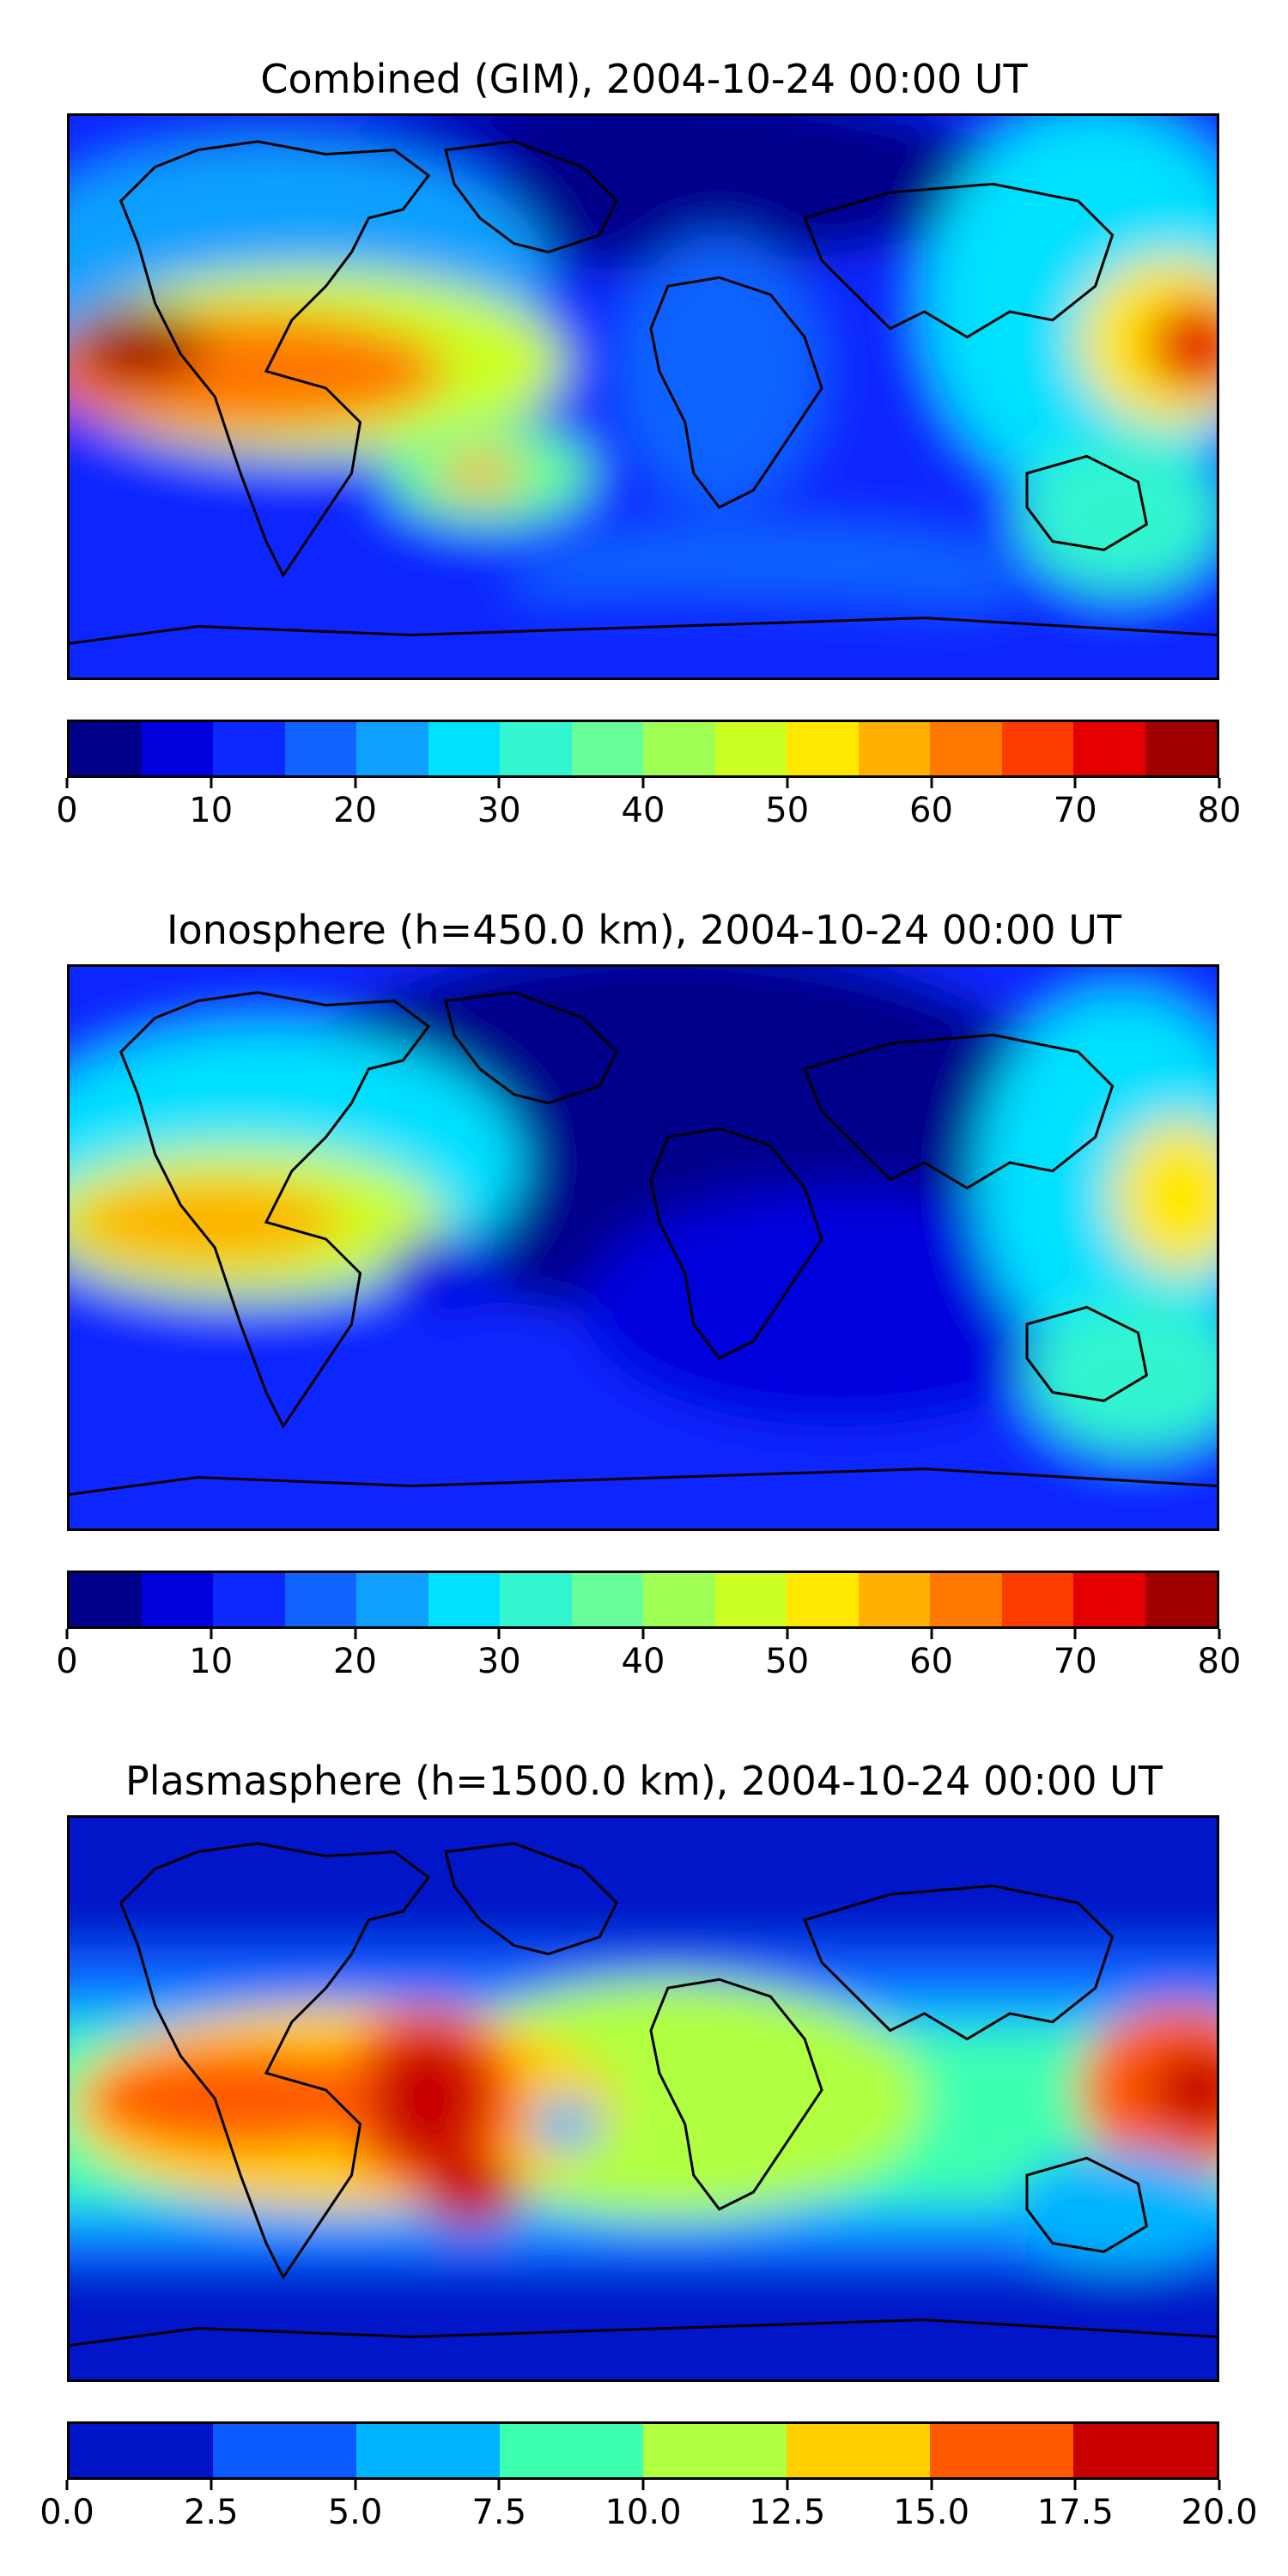 The image size is (1288, 2576). What do you see at coordinates (211, 2513) in the screenshot?
I see `colorbar-tick-label: 2.5` at bounding box center [211, 2513].